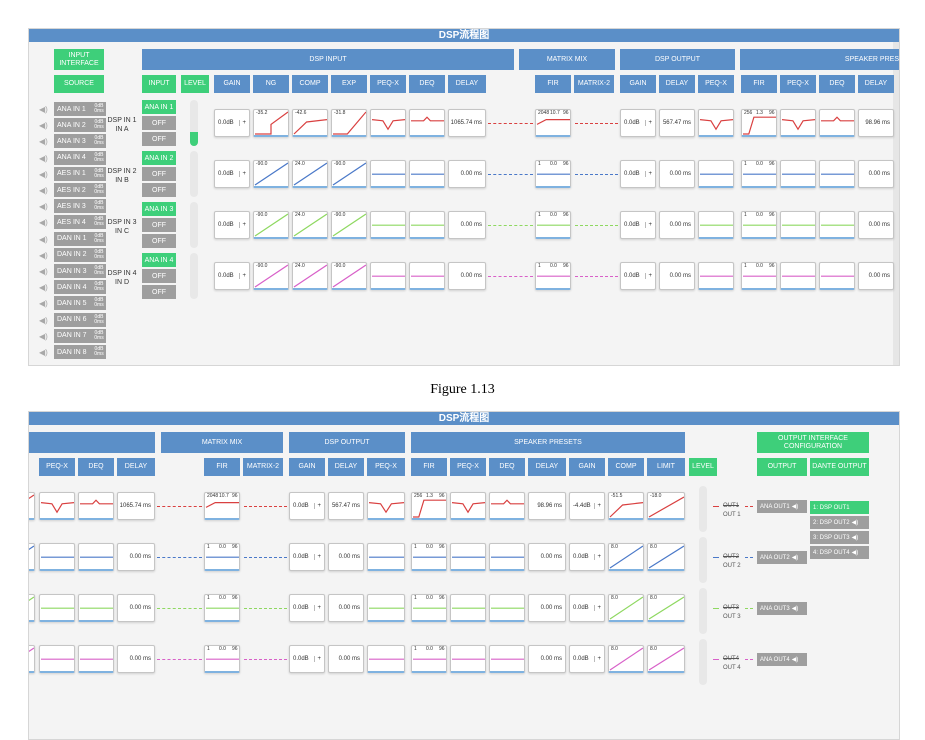  I want to click on input-select-button: ANA IN 2, so click(159, 158).